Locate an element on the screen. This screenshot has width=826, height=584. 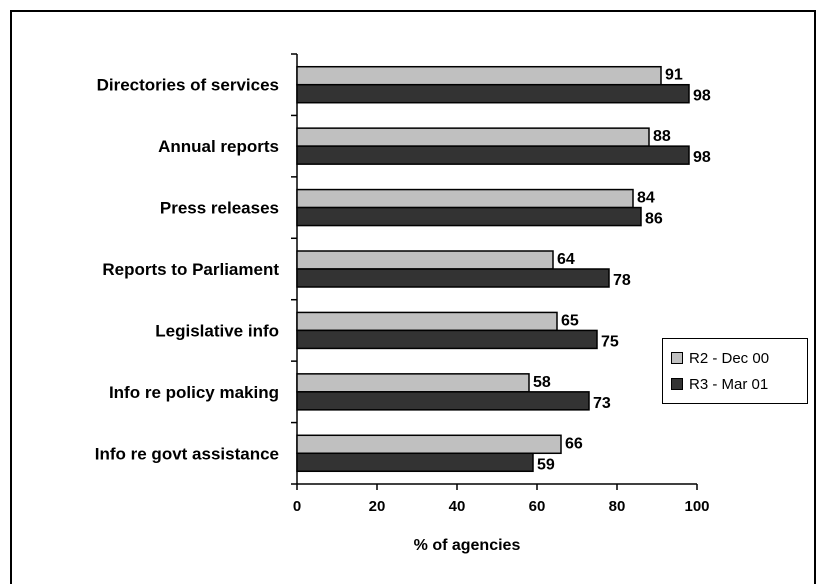
data-label: 73 is located at coordinates (602, 403).